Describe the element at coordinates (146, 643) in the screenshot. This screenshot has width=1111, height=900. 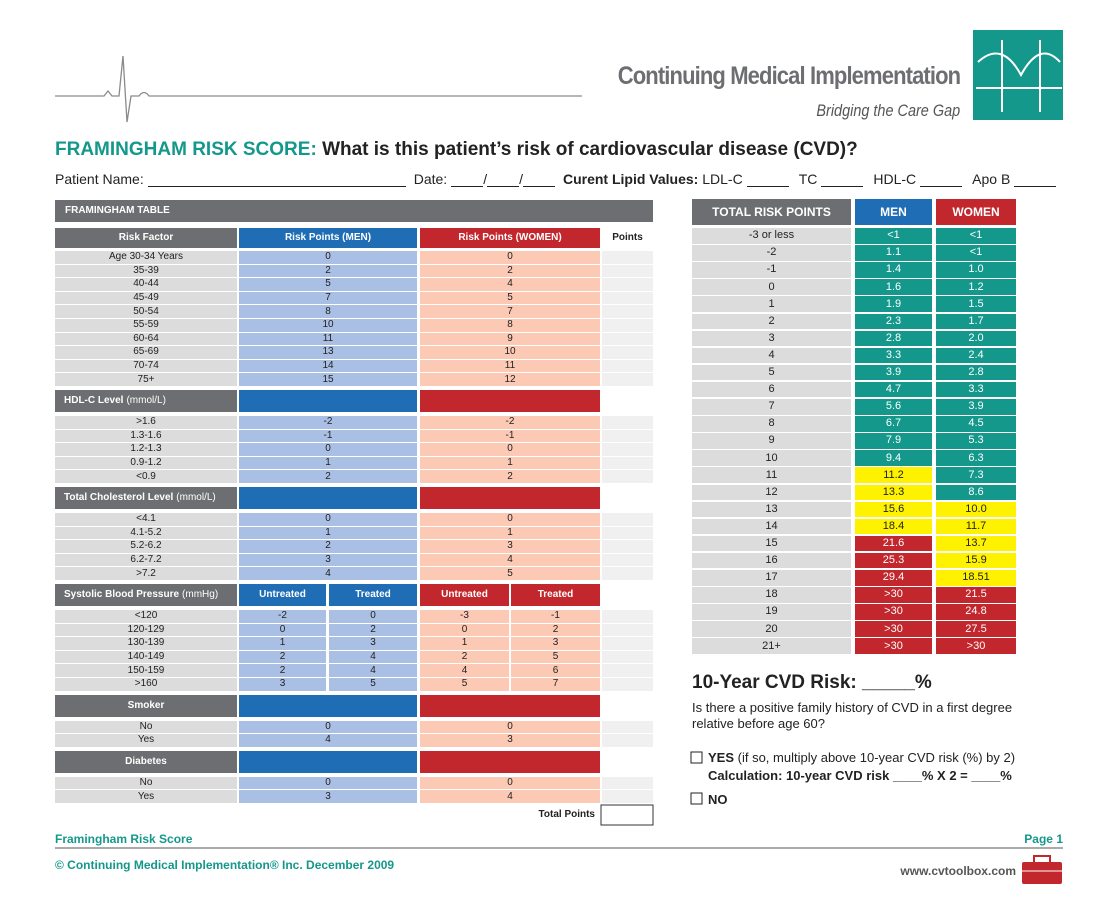
I see `row-label: 130-139` at that location.